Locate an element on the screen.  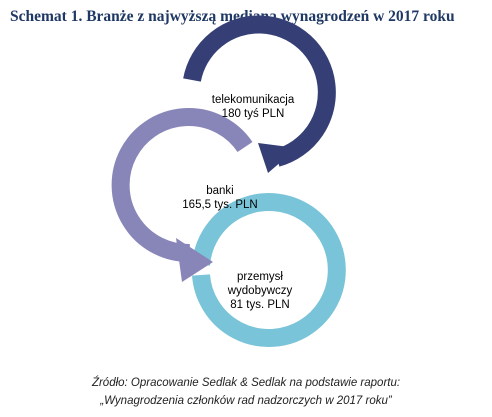
stage-value: 165,5 tys. PLN is located at coordinates (220, 205).